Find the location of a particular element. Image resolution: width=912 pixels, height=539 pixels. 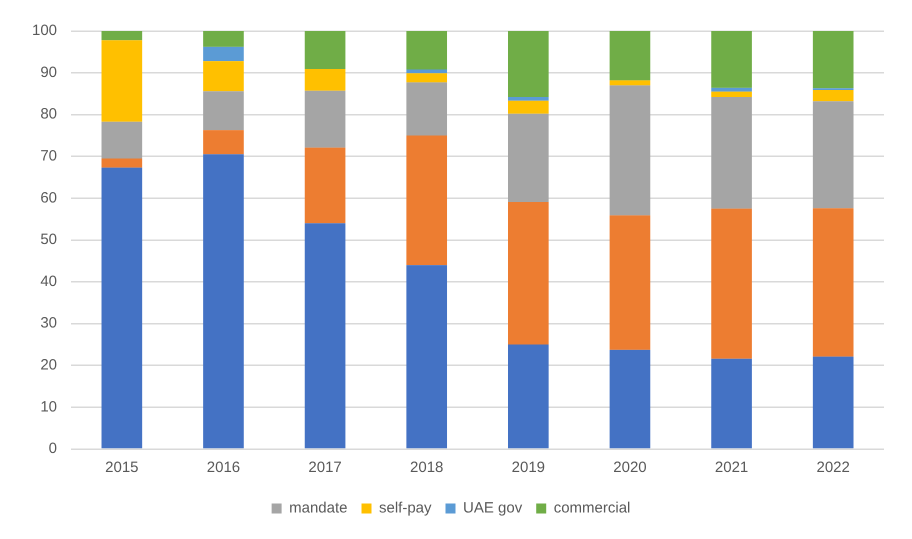

y-tick-label: 100 is located at coordinates (45, 31).